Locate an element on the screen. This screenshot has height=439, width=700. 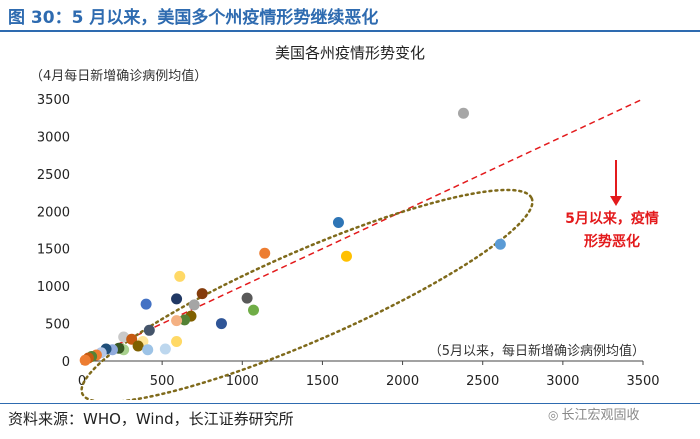
source-note: 资料来源：WHO，Wind，长江证券研究所 is located at coordinates (151, 419).